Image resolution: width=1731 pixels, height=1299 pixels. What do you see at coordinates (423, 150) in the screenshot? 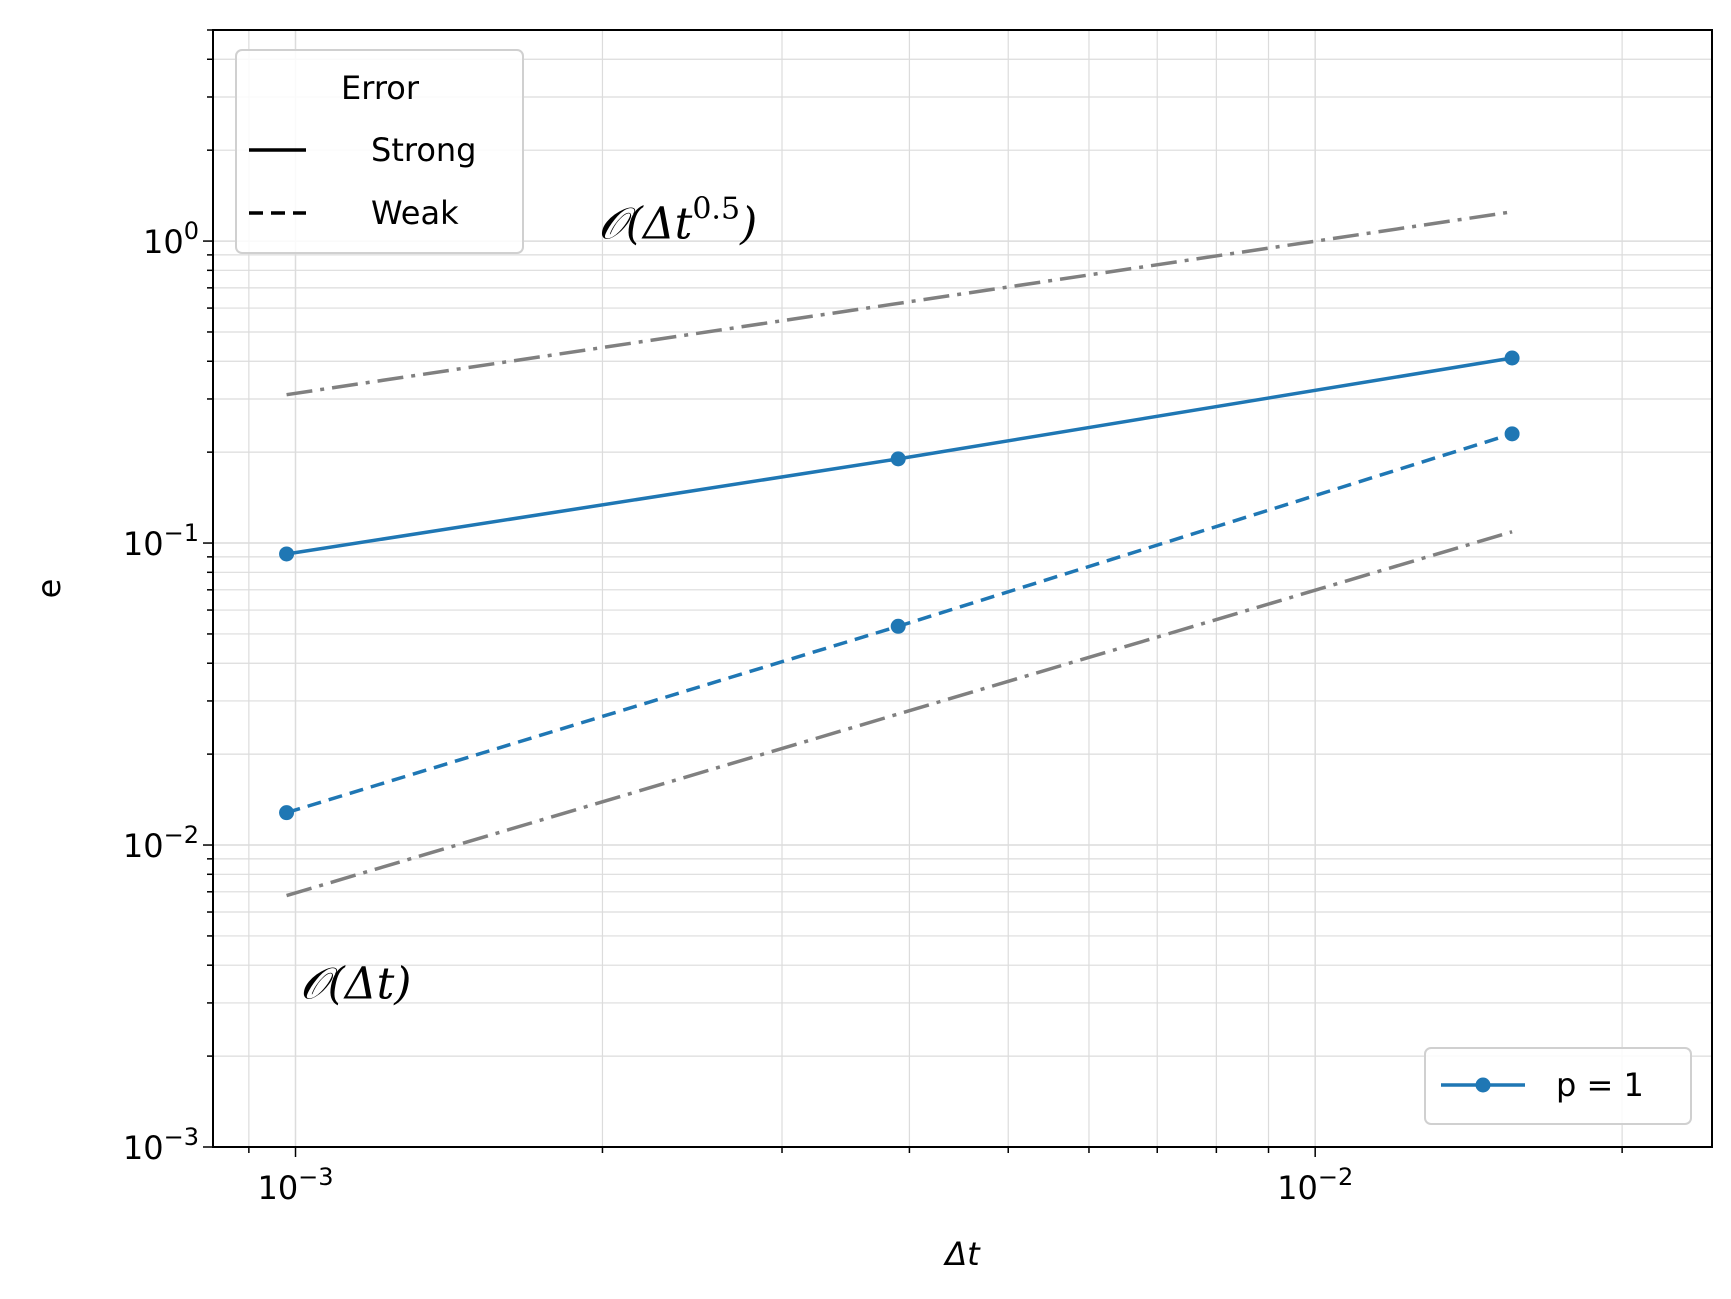
I see `legend-label-strong: Strong` at bounding box center [423, 150].